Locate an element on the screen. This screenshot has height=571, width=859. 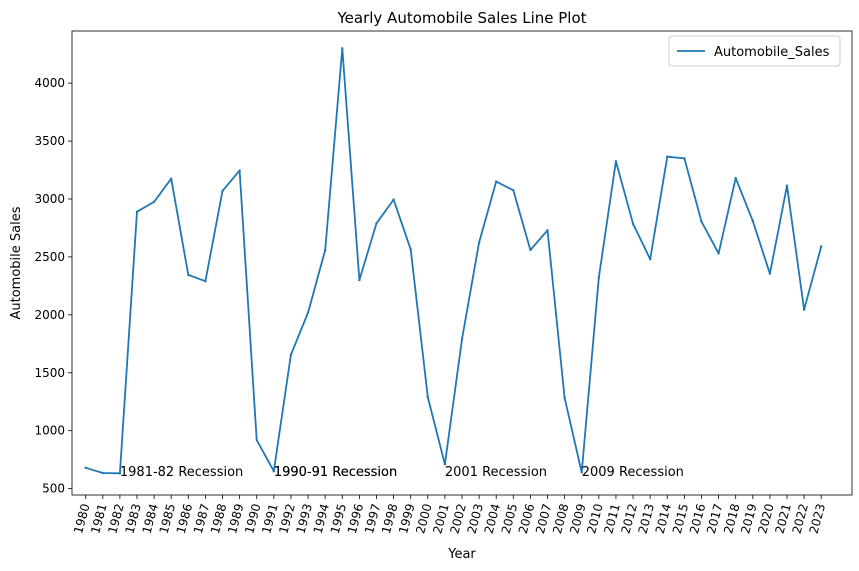
y-tick-label: 3500 is located at coordinates (49, 141).